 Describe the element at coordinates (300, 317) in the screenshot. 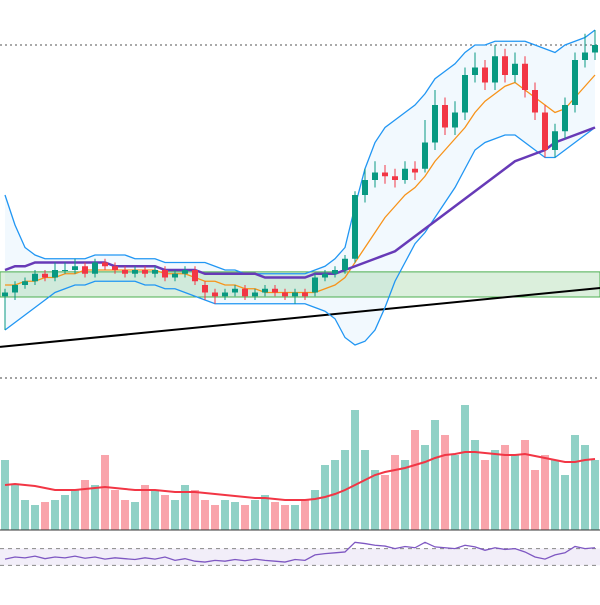

I see `trend-line` at that location.